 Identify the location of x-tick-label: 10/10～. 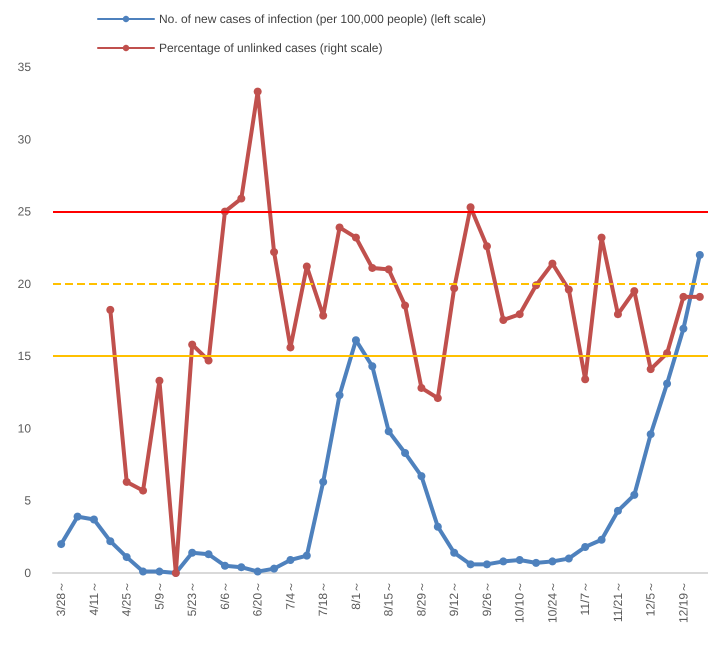
(519, 602).